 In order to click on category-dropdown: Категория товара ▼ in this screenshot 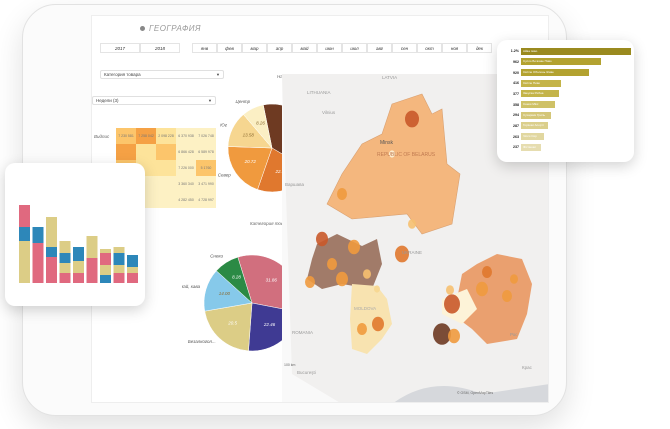, I will do `click(162, 74)`.